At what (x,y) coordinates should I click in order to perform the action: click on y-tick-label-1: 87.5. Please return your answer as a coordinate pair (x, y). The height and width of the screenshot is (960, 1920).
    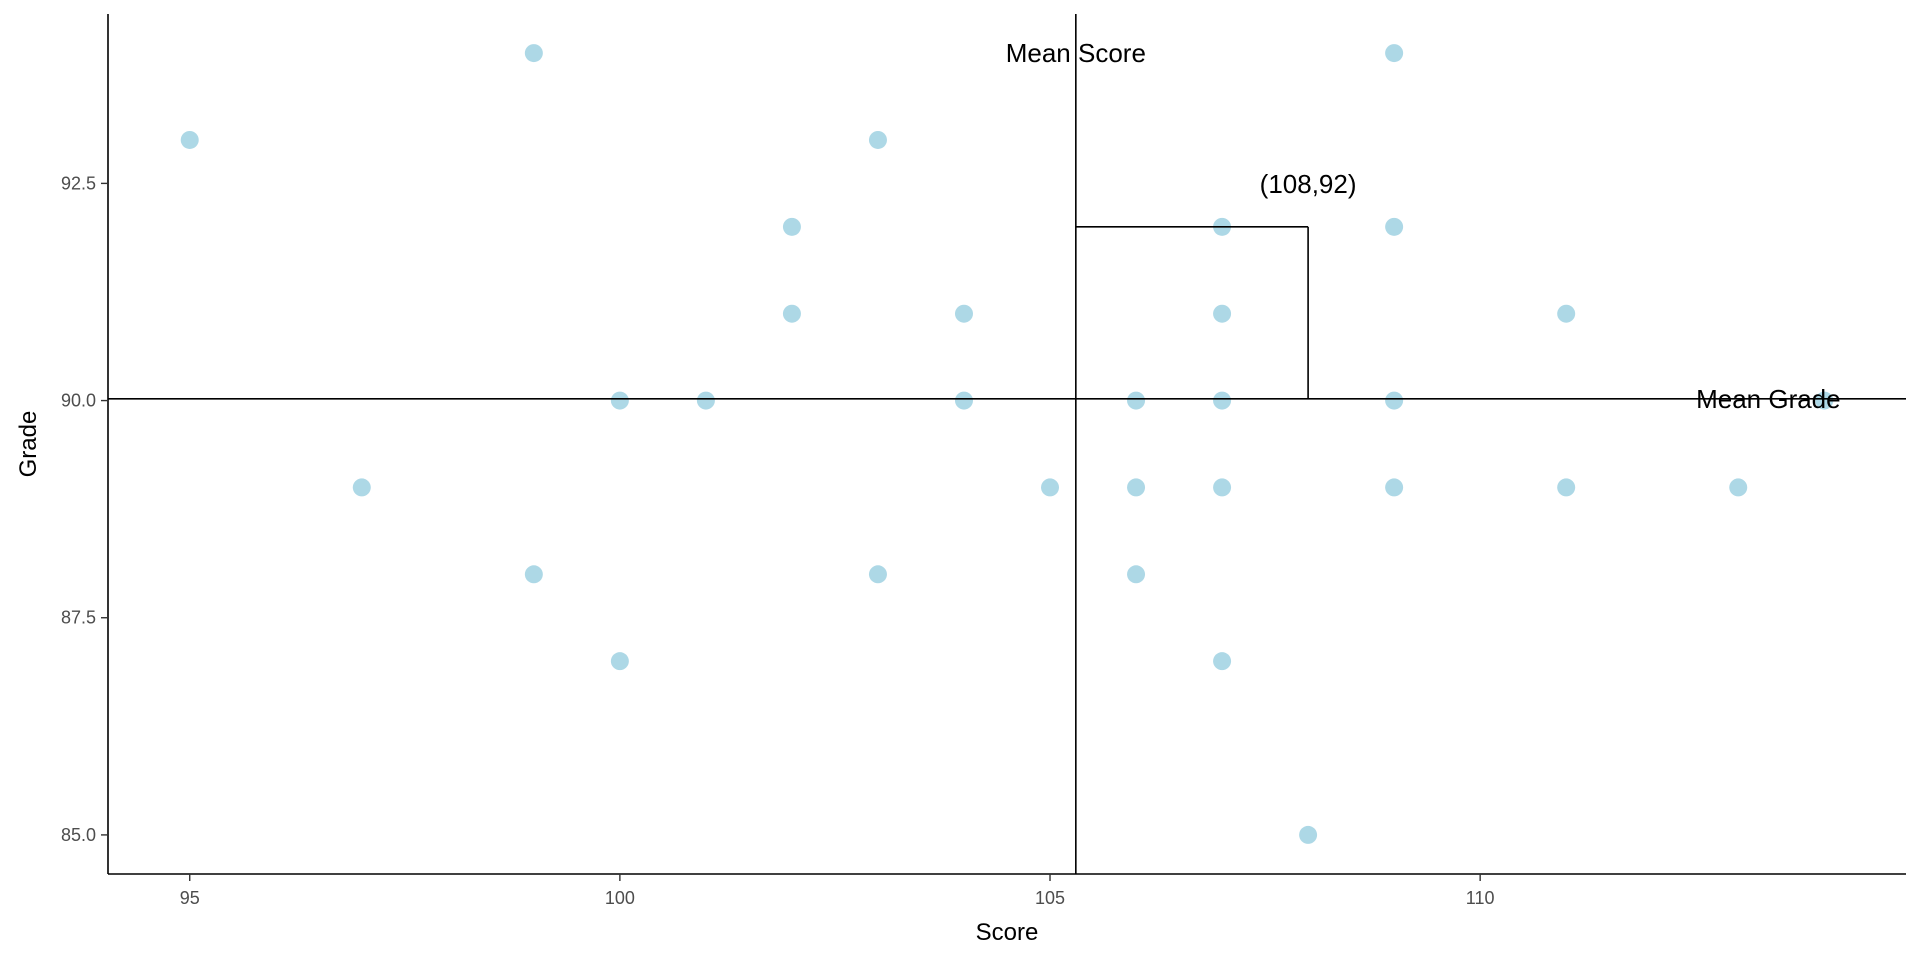
    Looking at the image, I should click on (78, 618).